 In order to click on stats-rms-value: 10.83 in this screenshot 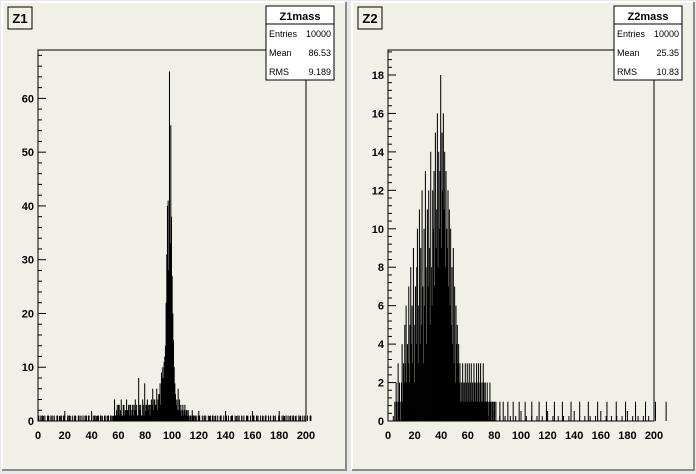, I will do `click(667, 72)`.